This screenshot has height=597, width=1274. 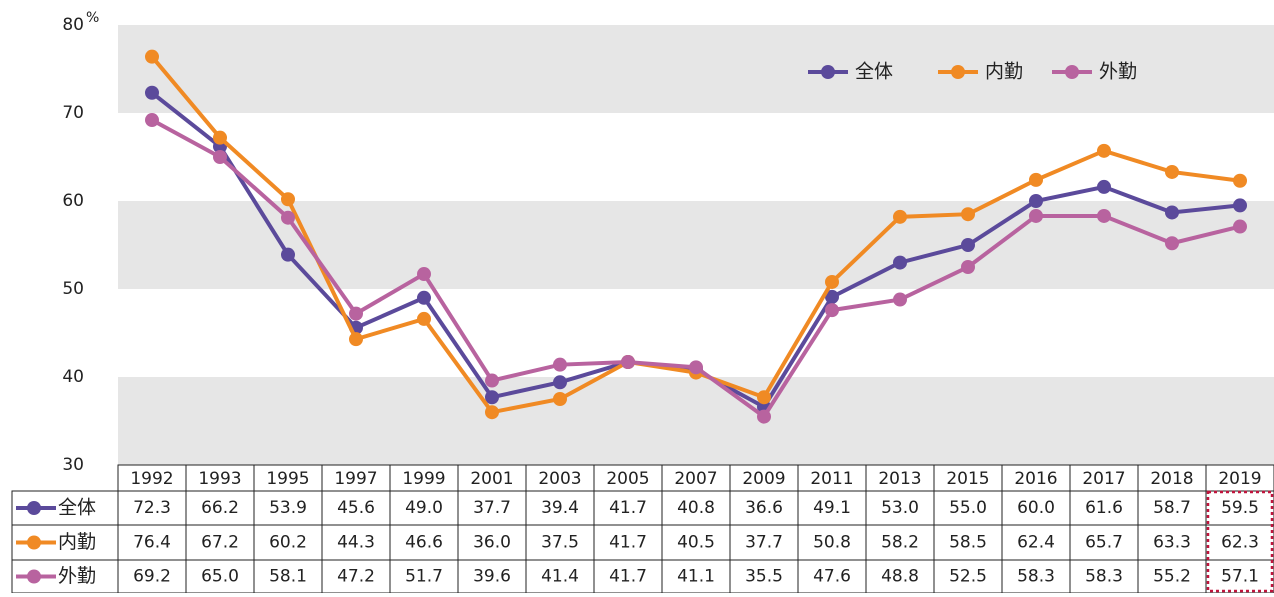 I want to click on value-label: 55.0, so click(x=968, y=508).